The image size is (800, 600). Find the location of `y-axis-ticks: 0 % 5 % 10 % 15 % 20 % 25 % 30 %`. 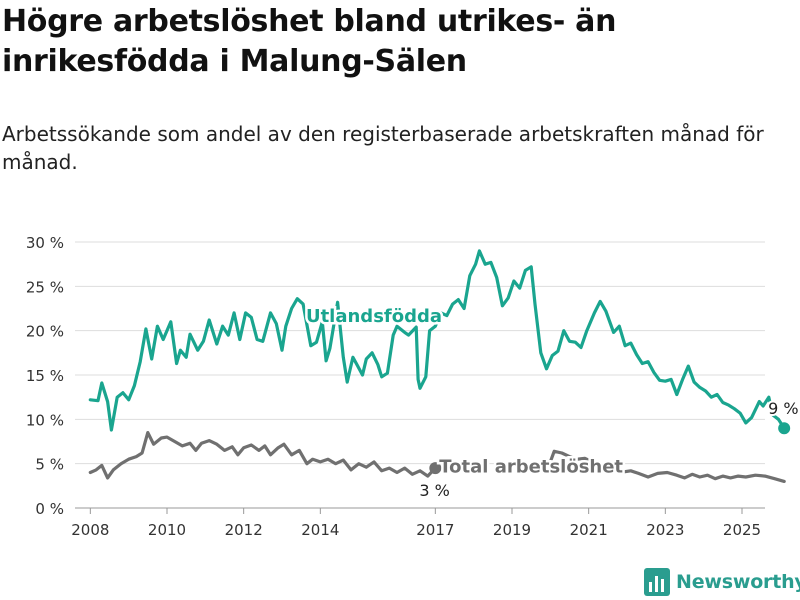

y-axis-ticks: 0 % 5 % 10 % 15 % 20 % 25 % 30 % is located at coordinates (45, 376).